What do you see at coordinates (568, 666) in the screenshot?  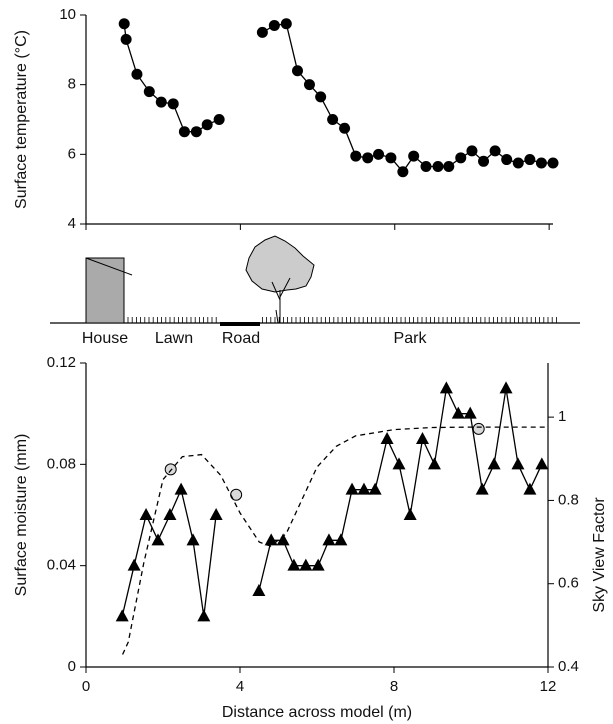 I see `y2-tick-label: 0.4` at bounding box center [568, 666].